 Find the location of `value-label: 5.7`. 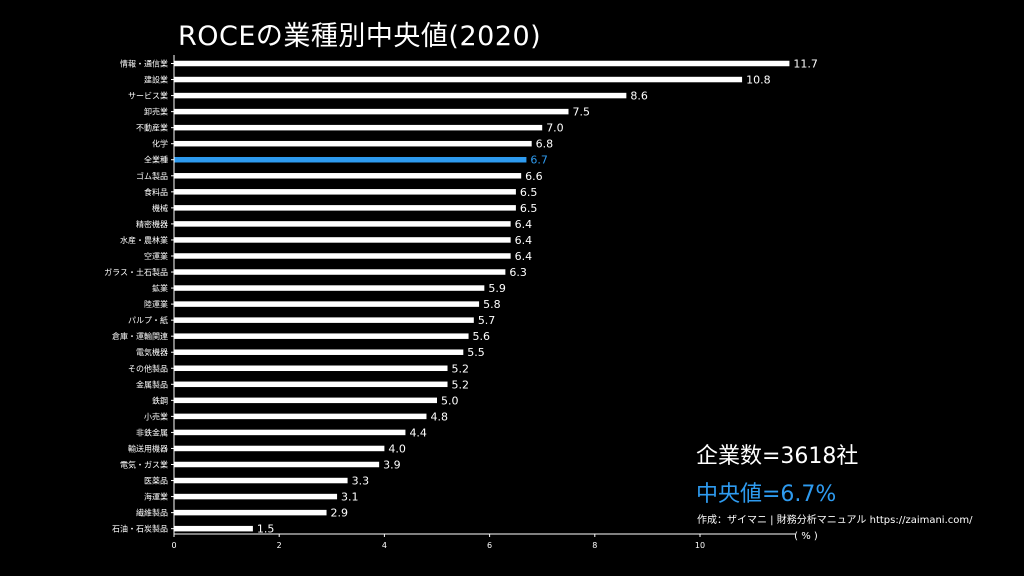

value-label: 5.7 is located at coordinates (487, 320).